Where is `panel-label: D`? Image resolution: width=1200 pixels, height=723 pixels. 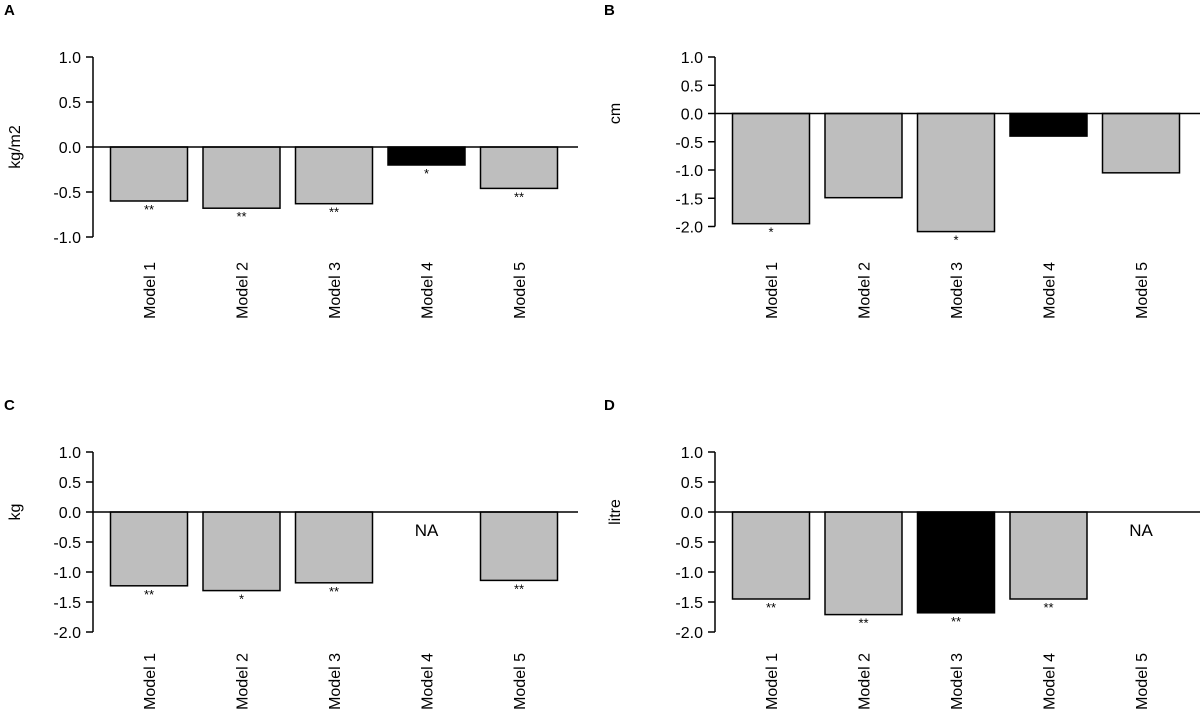
panel-label: D is located at coordinates (609, 405).